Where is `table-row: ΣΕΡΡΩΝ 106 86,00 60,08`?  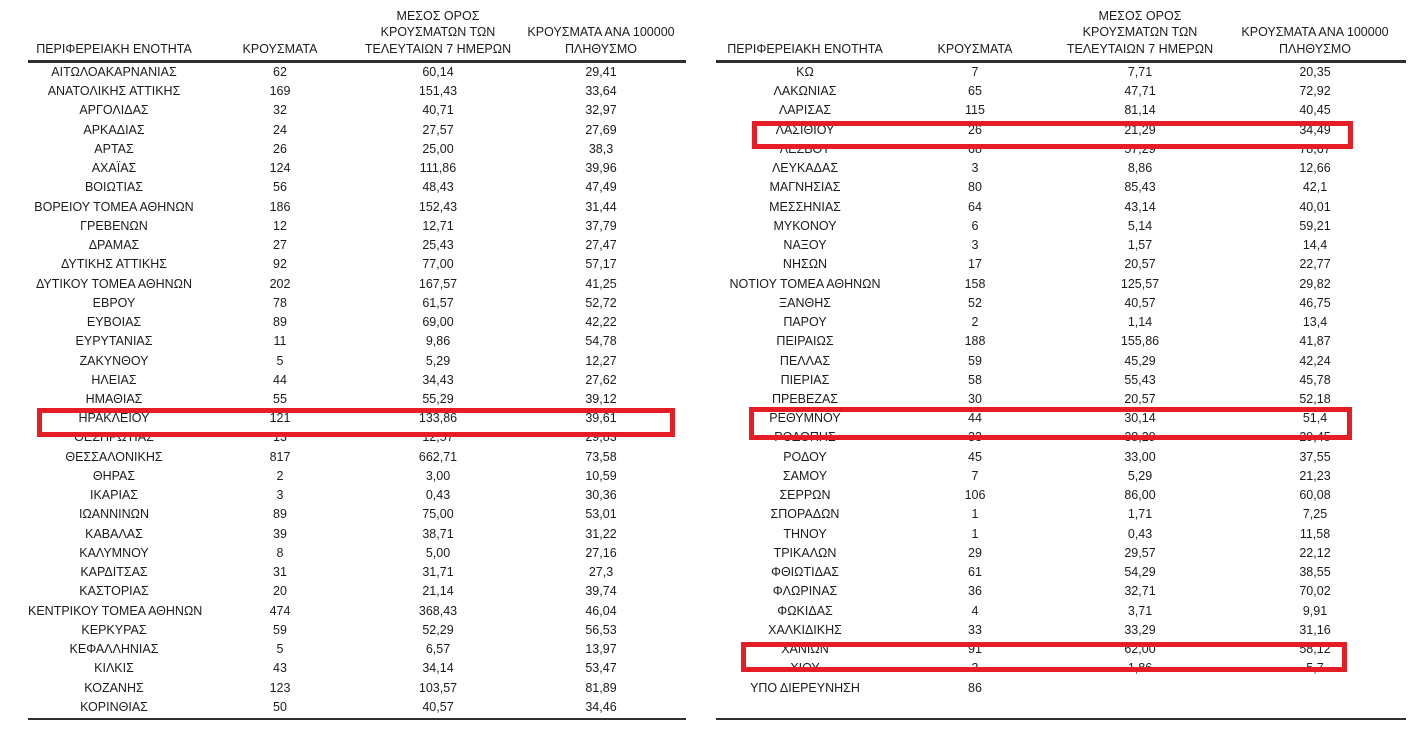
table-row: ΣΕΡΡΩΝ 106 86,00 60,08 is located at coordinates (1061, 495).